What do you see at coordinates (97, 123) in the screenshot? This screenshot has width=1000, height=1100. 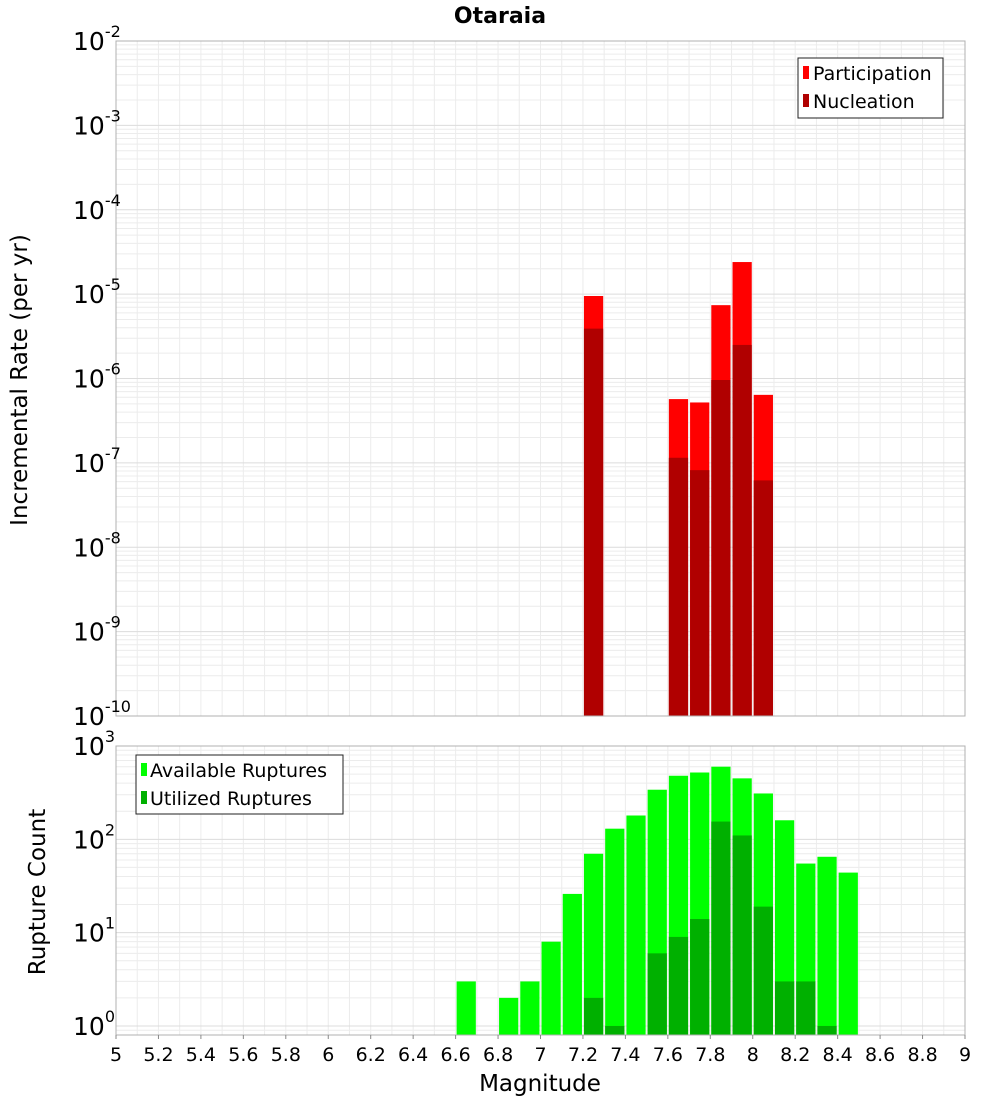 I see `top-y-tick-label: 10⁻³` at bounding box center [97, 123].